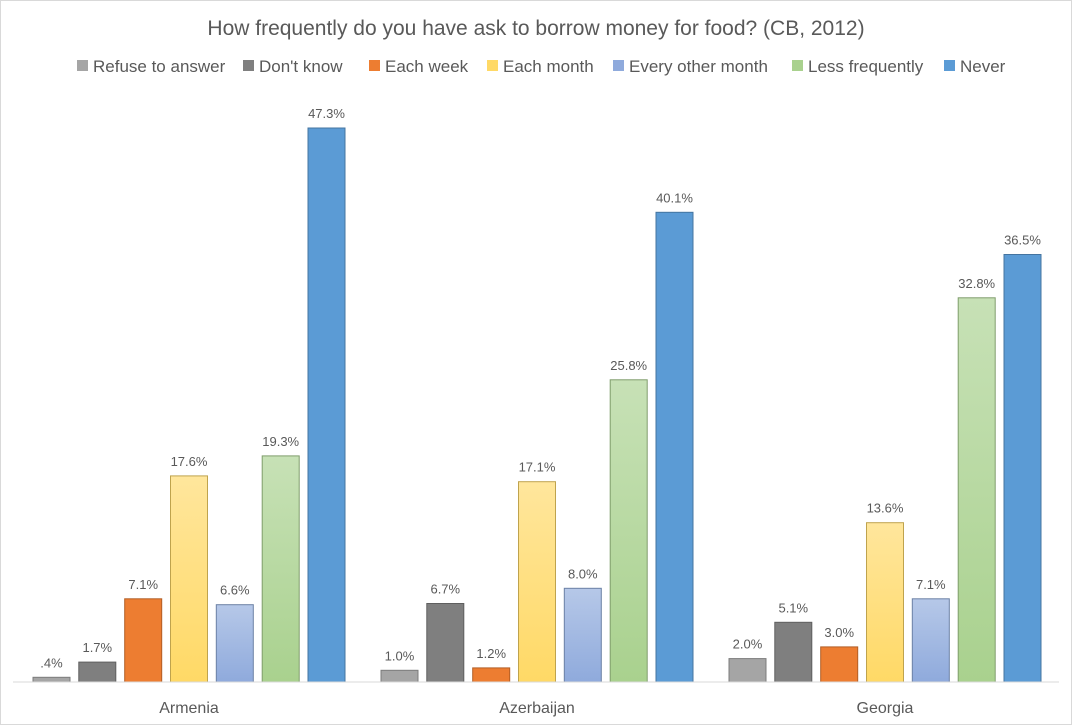  I want to click on legend-item-refuse-to-answer: Refuse to answer, so click(151, 66).